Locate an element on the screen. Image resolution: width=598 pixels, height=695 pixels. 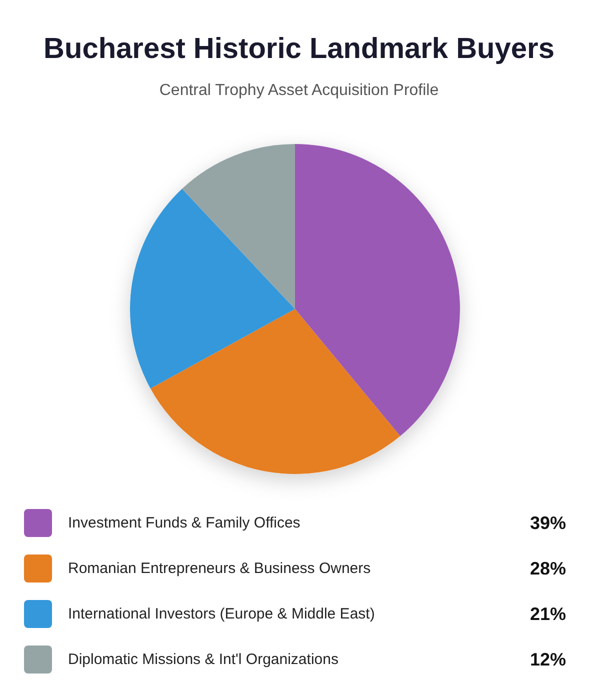
chart-title: Bucharest Historic Landmark Buyers is located at coordinates (299, 49).